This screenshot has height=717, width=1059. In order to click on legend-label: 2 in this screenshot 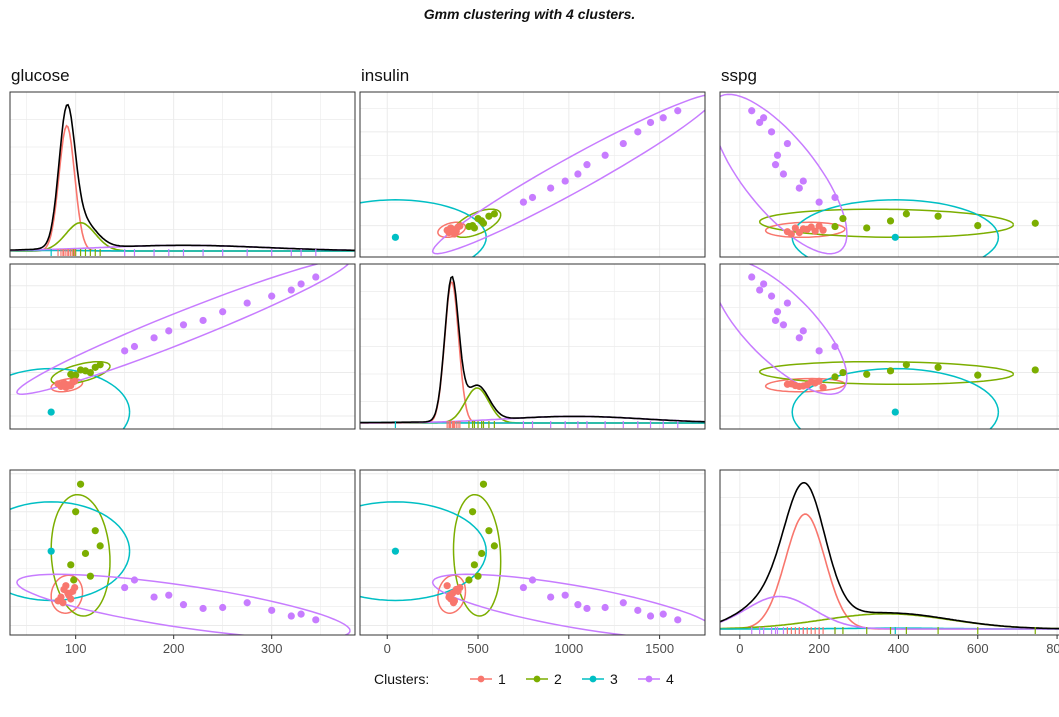, I will do `click(558, 679)`.